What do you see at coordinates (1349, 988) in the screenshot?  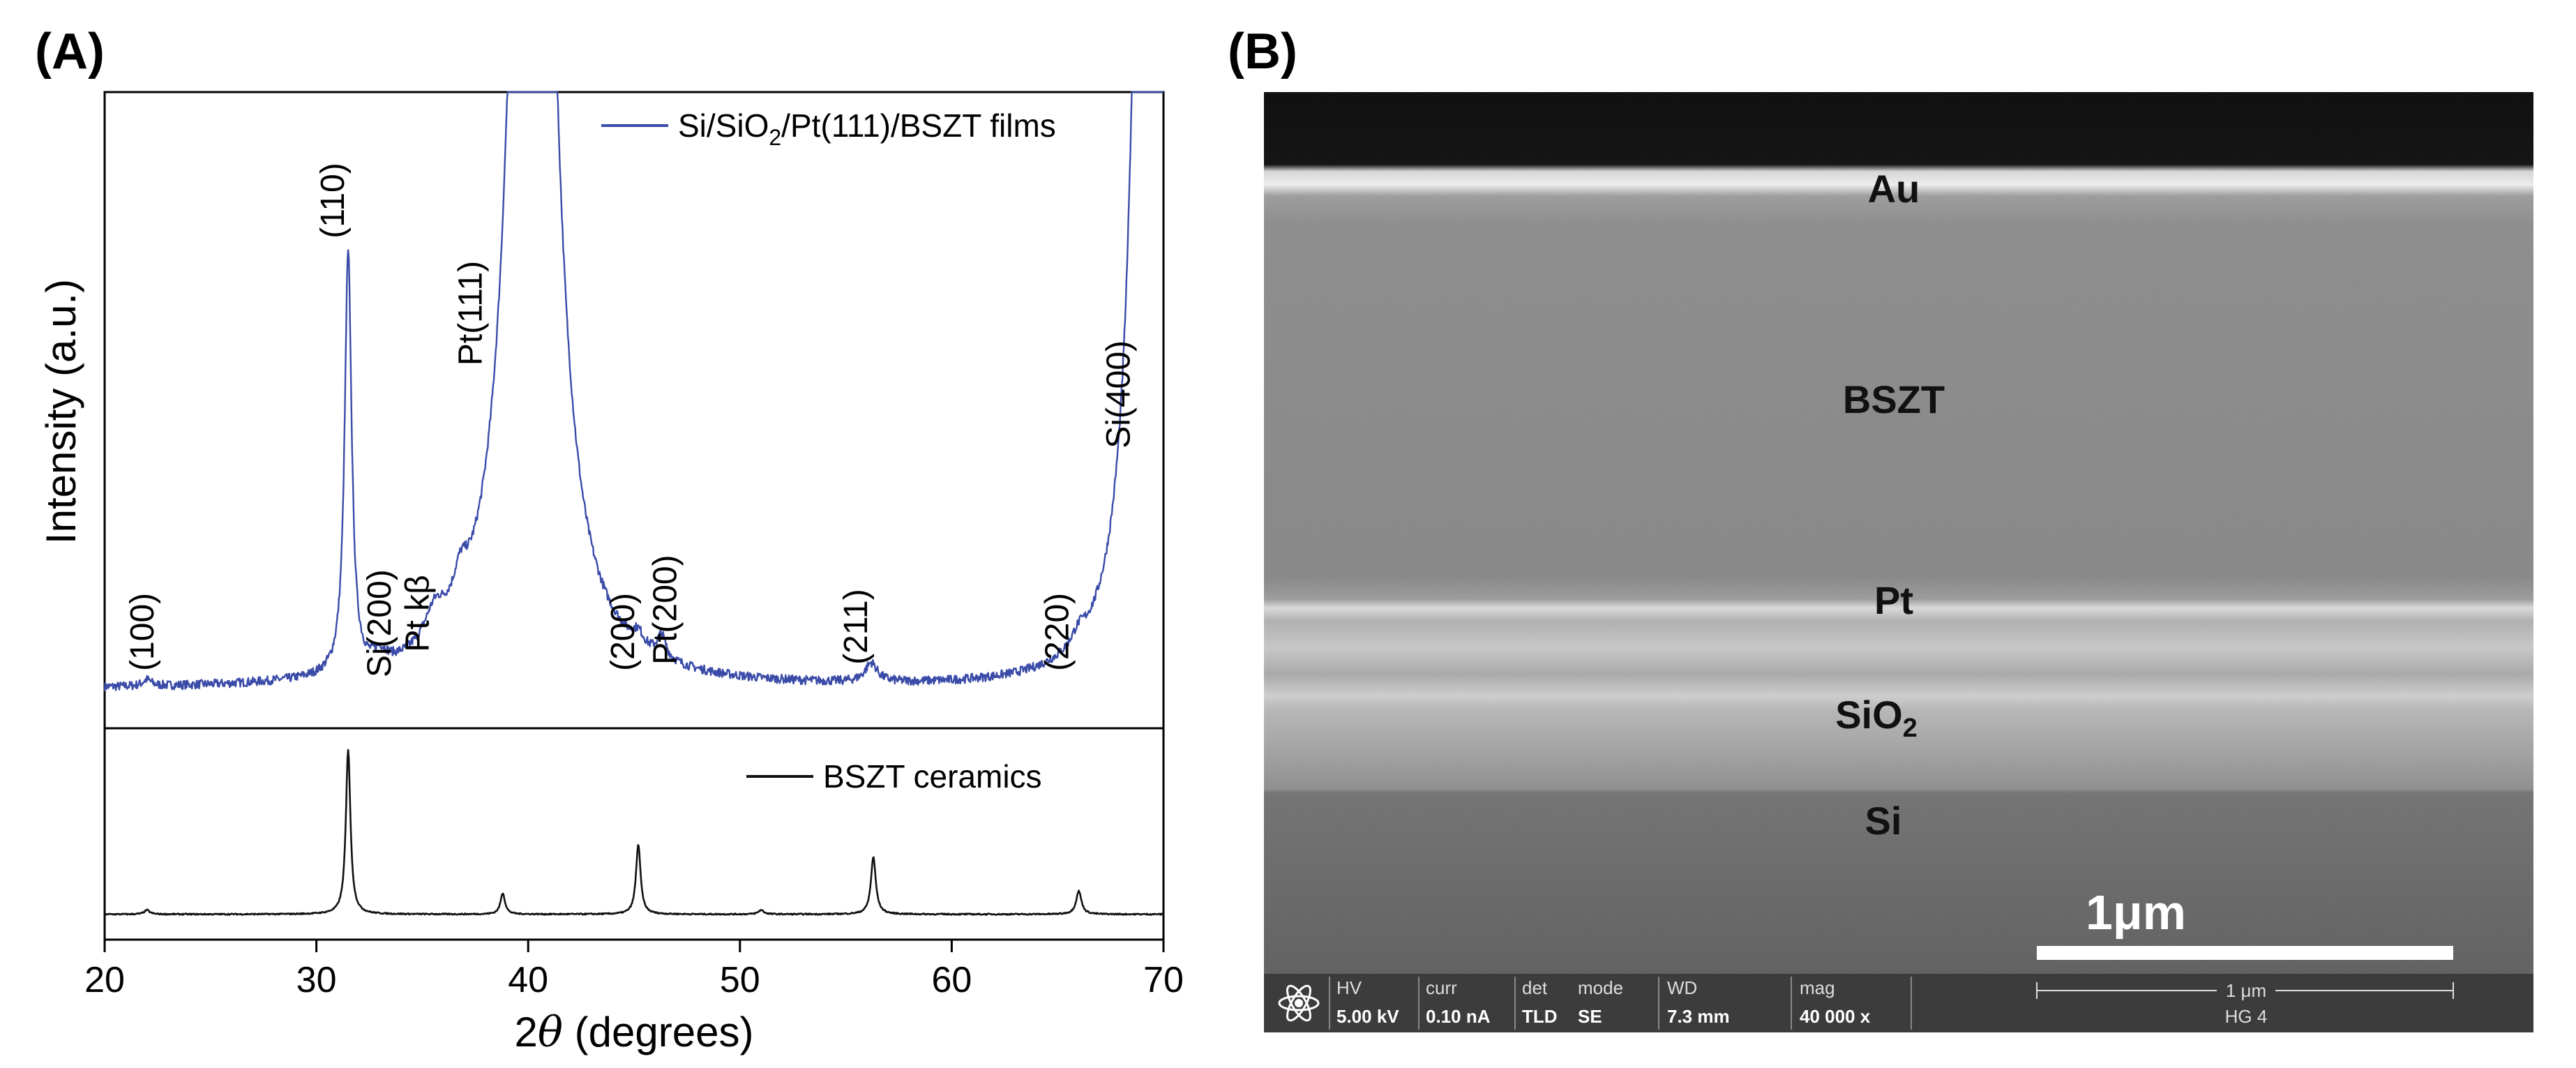 I see `info-hv-label: HV` at bounding box center [1349, 988].